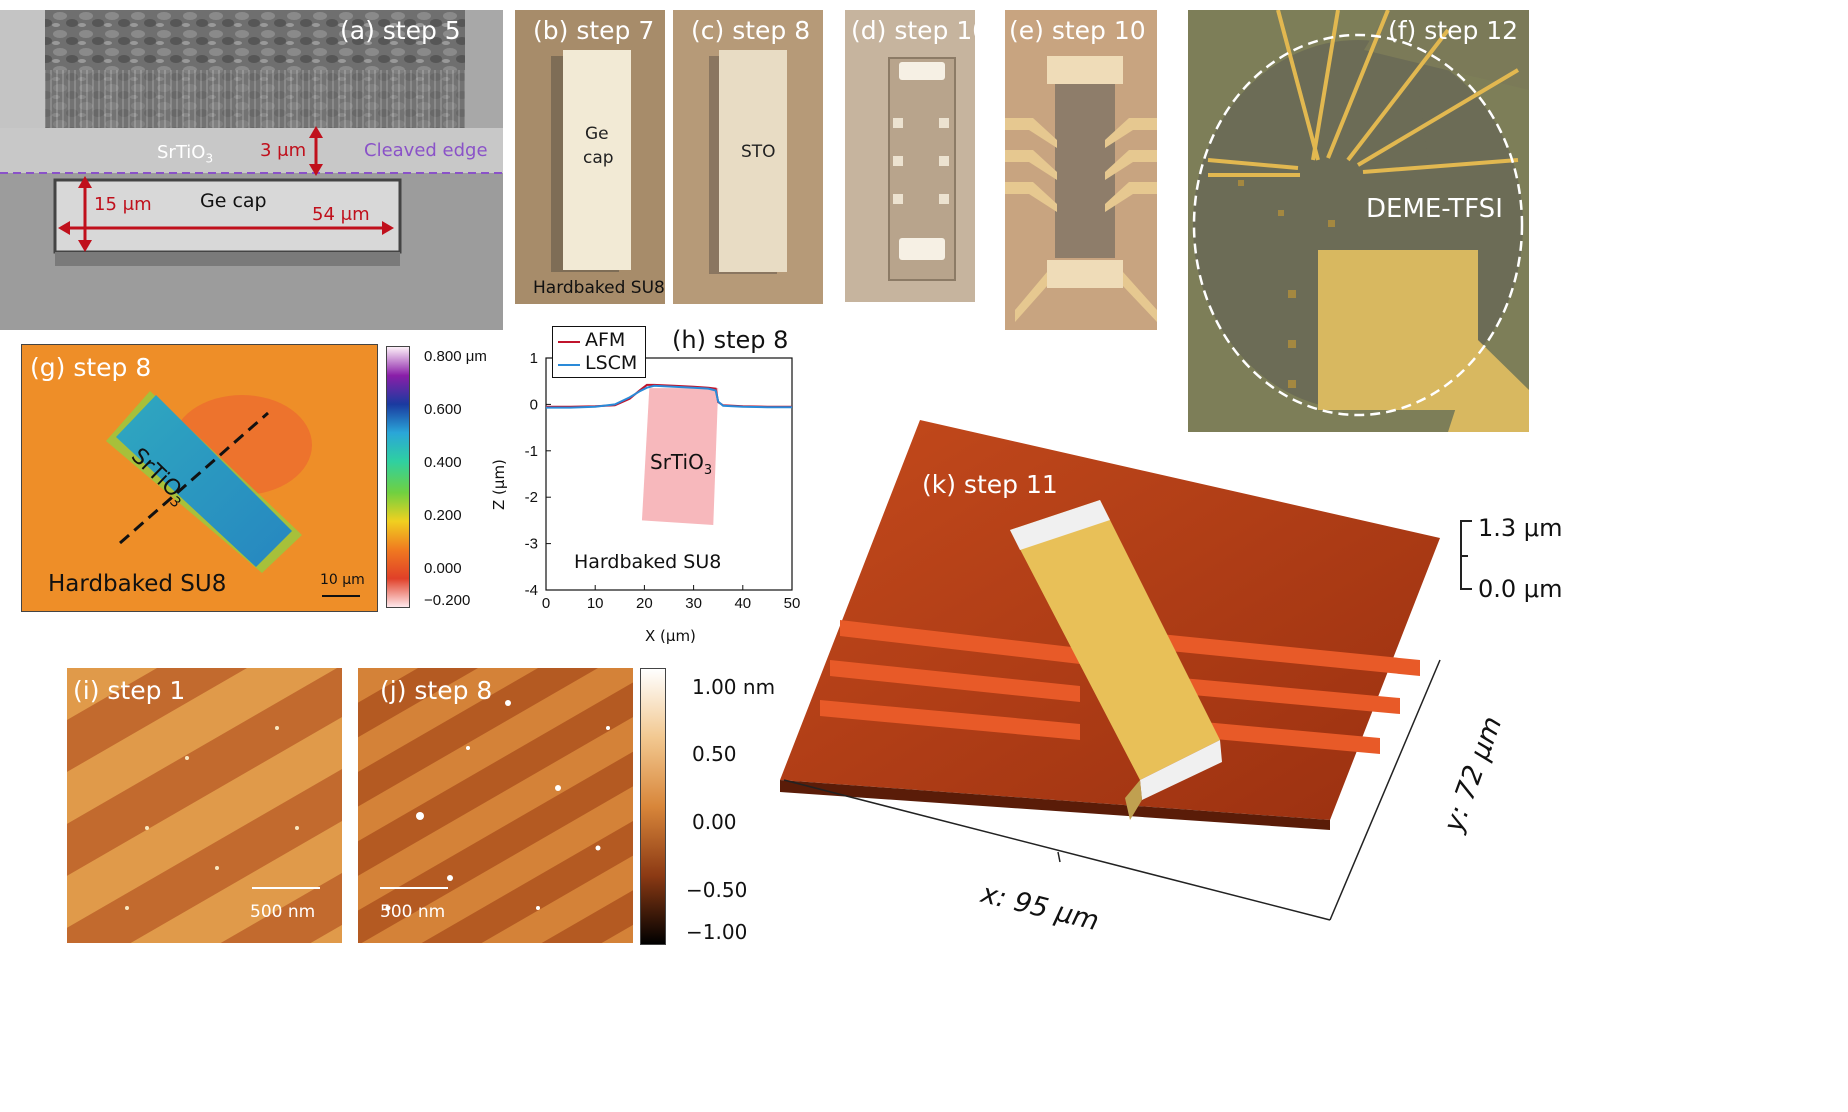 This screenshot has height=1112, width=1848. What do you see at coordinates (1520, 589) in the screenshot?
I see `z-bottom-label: 0.0 μm` at bounding box center [1520, 589].